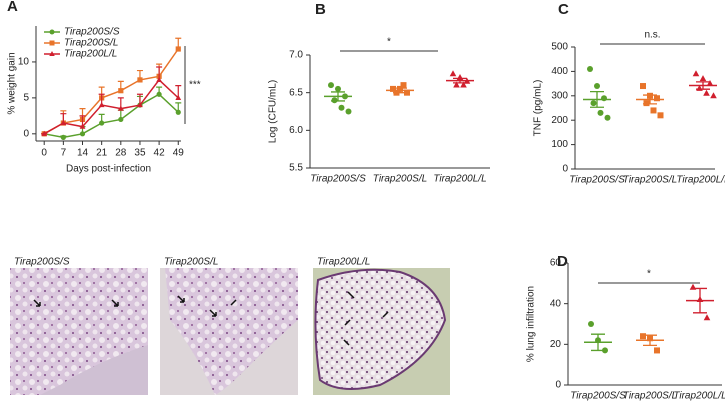  What do you see at coordinates (556, 263) in the screenshot?
I see `y-tick-label: 60` at bounding box center [556, 263].